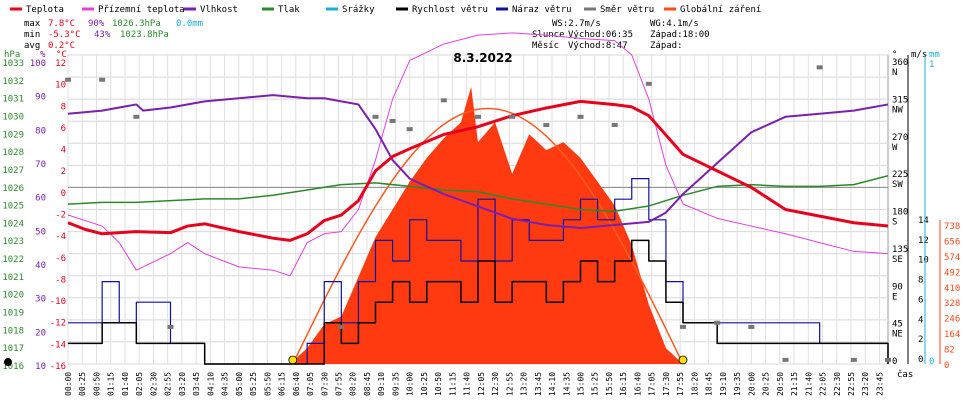 The height and width of the screenshot is (400, 966). I want to click on x-tick-33: 13:45, so click(538, 384).